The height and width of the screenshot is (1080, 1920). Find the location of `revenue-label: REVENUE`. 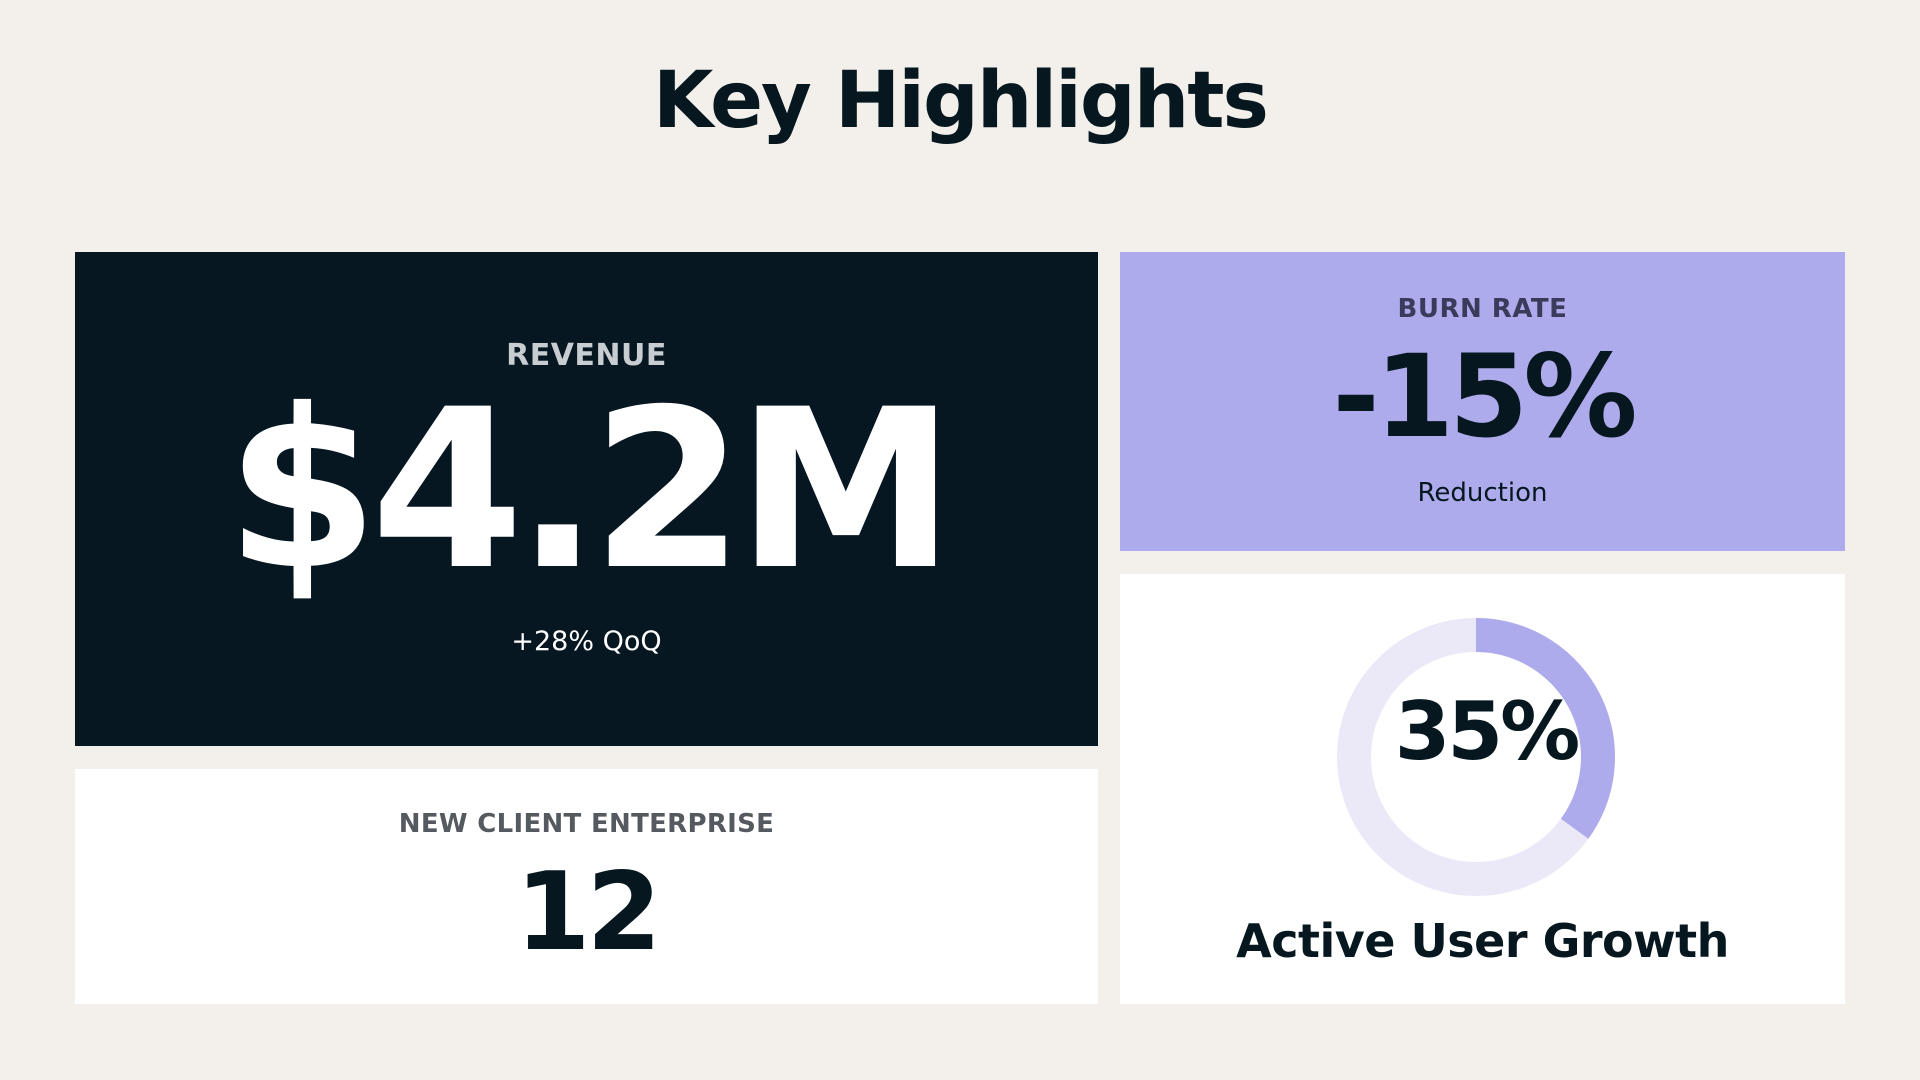

revenue-label: REVENUE is located at coordinates (586, 355).